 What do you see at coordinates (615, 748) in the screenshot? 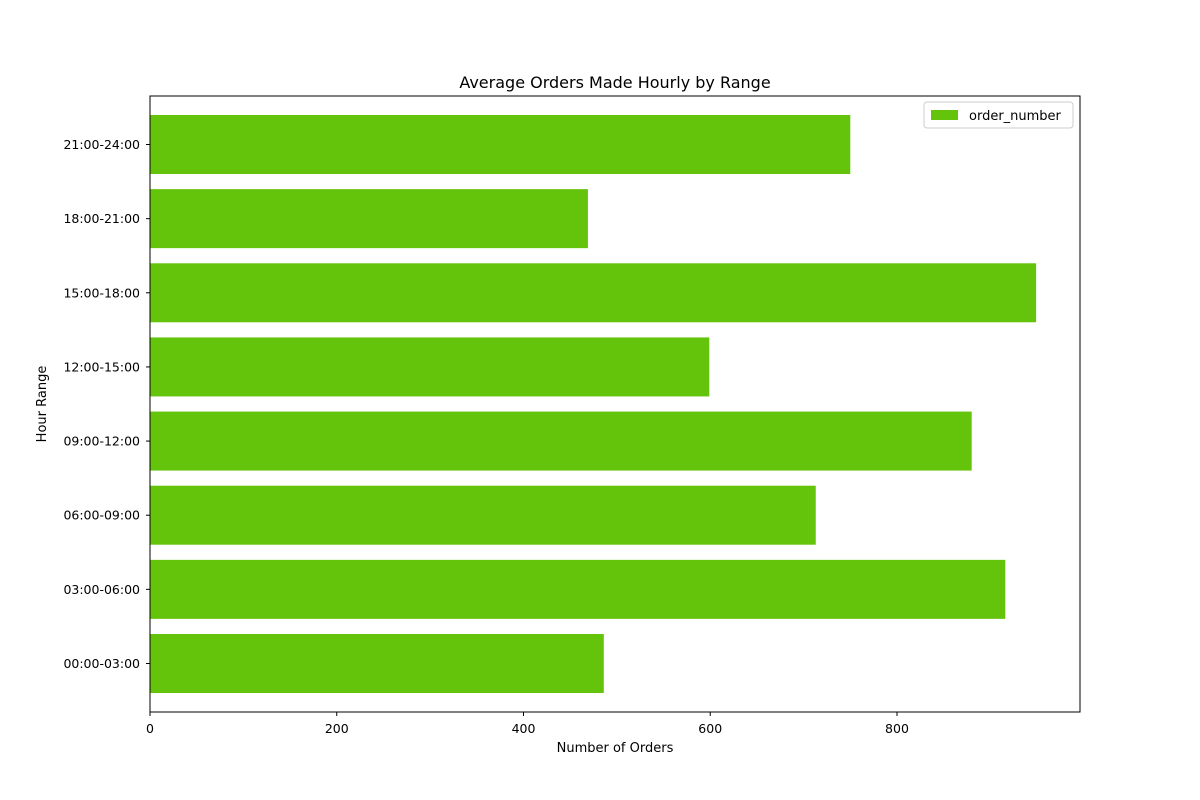
I see `x-axis-label: Number of Orders` at bounding box center [615, 748].